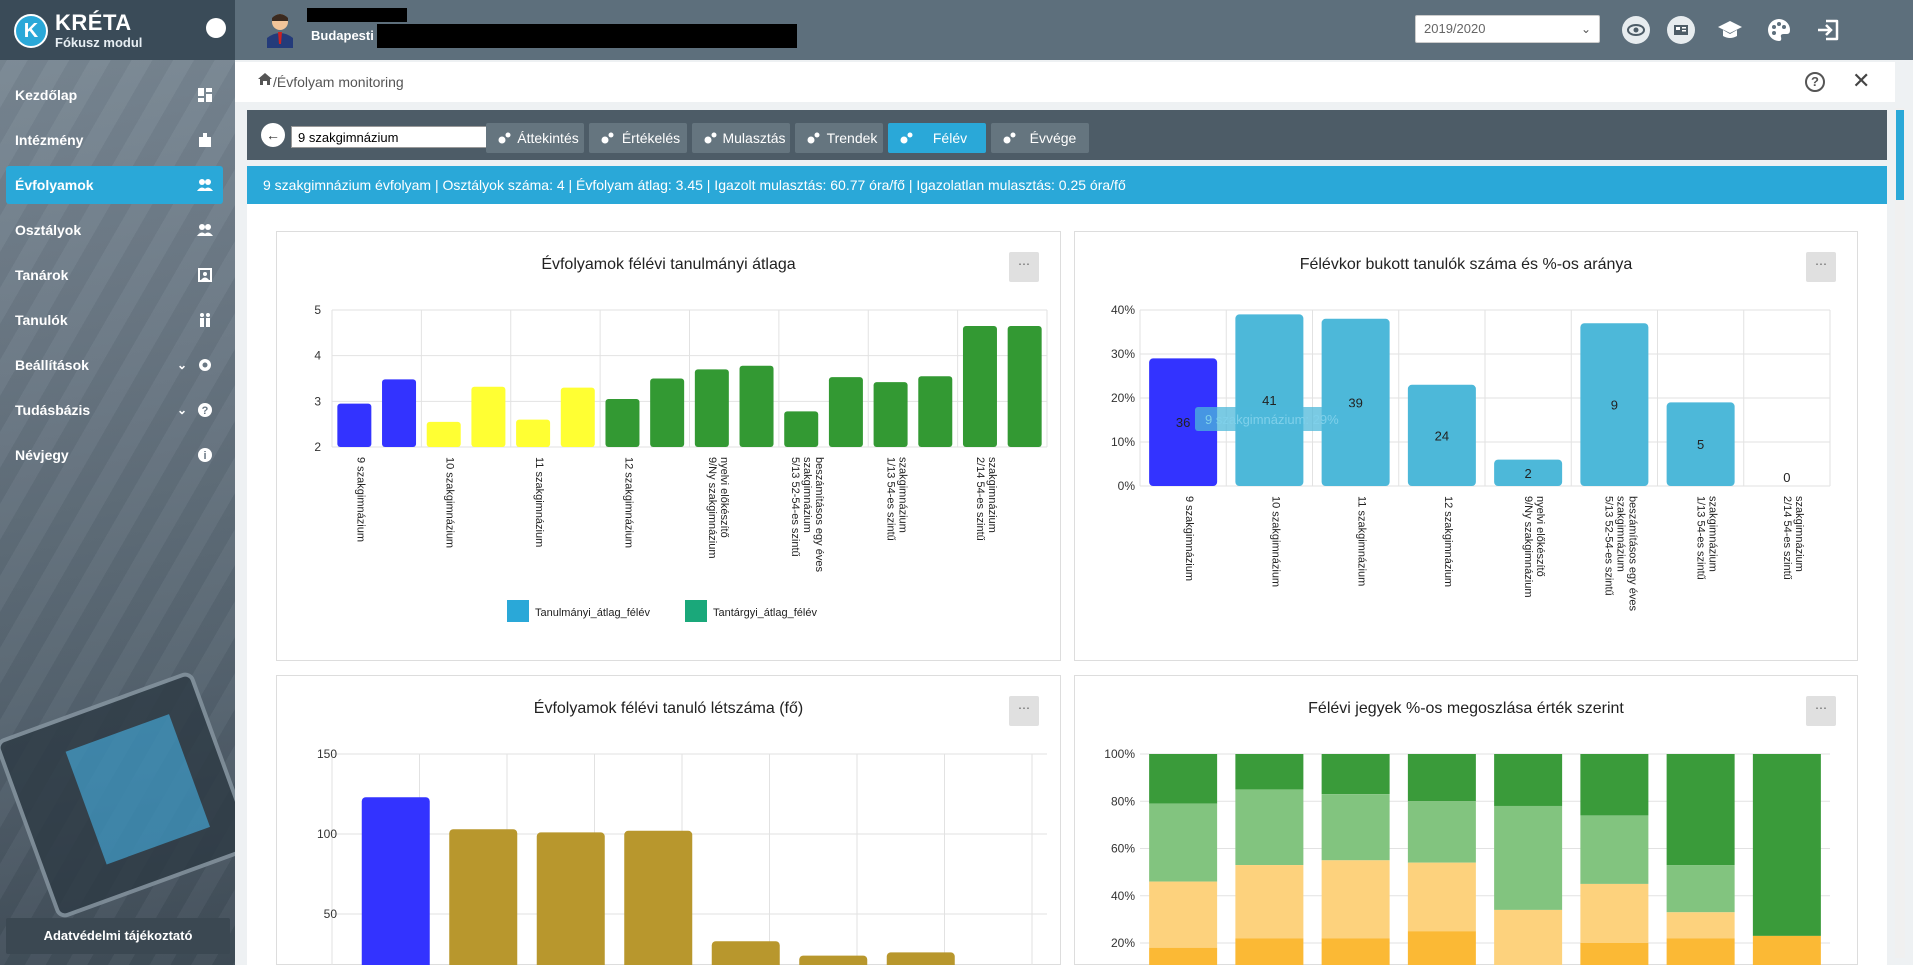 This screenshot has height=965, width=1913. What do you see at coordinates (1861, 80) in the screenshot?
I see `close-icon: ✕` at bounding box center [1861, 80].